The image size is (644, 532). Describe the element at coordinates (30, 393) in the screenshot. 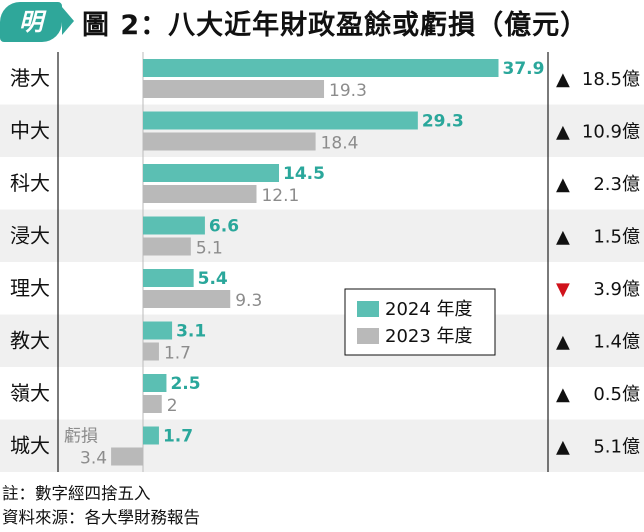

I see `category-label: 嶺大` at that location.